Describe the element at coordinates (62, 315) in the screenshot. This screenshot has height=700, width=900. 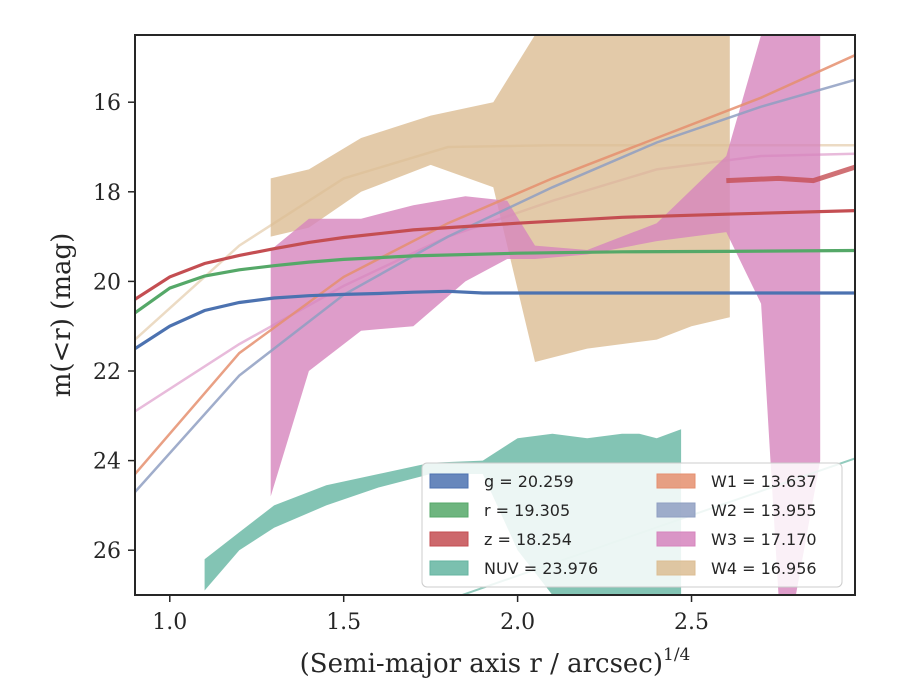
I see `y-axis-label: m(<r) (mag)` at that location.